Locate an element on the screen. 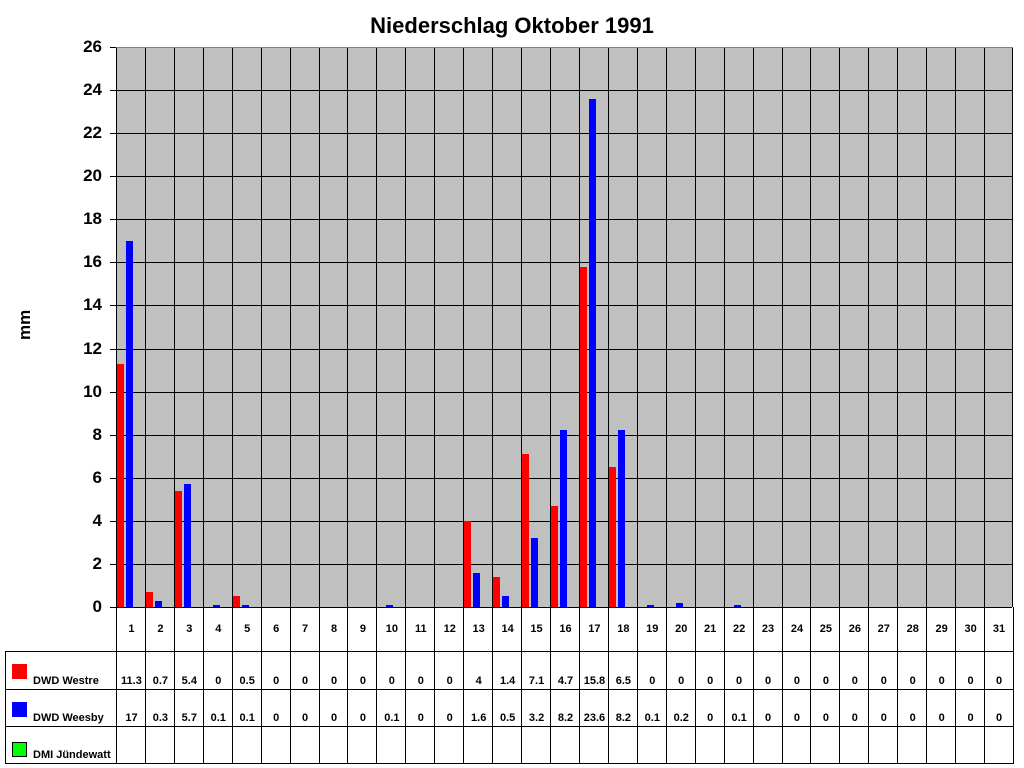 The height and width of the screenshot is (768, 1024). table-header-cell: 17 is located at coordinates (593, 629).